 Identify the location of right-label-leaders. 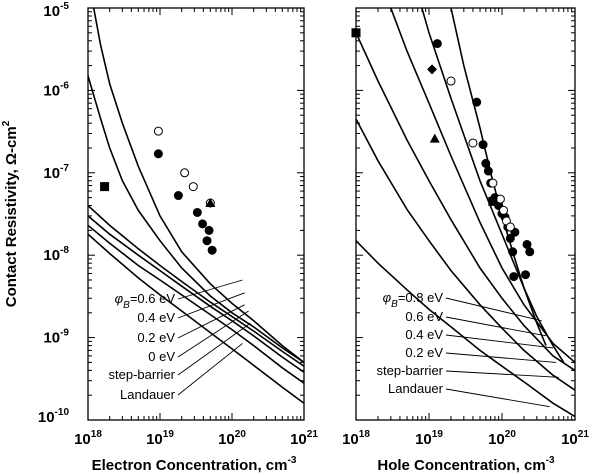
(502, 352).